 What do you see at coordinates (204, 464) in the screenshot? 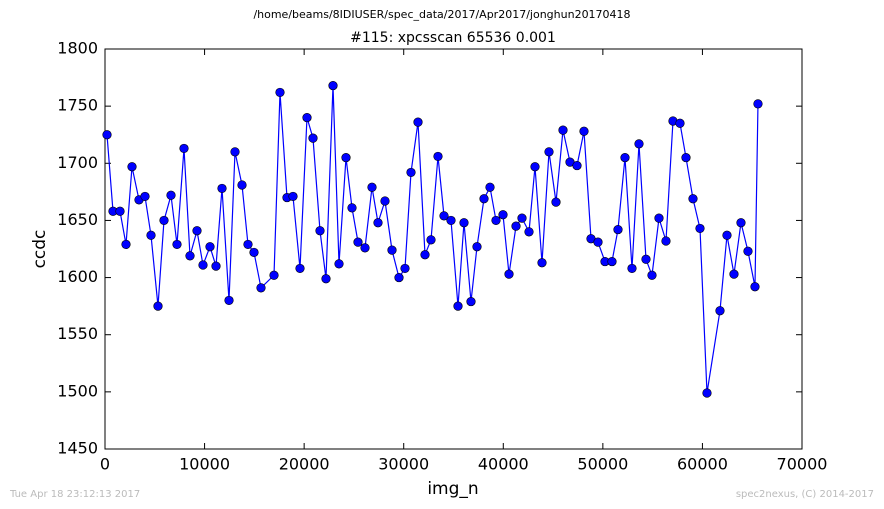
I see `x-tick-label: 10000` at bounding box center [204, 464].